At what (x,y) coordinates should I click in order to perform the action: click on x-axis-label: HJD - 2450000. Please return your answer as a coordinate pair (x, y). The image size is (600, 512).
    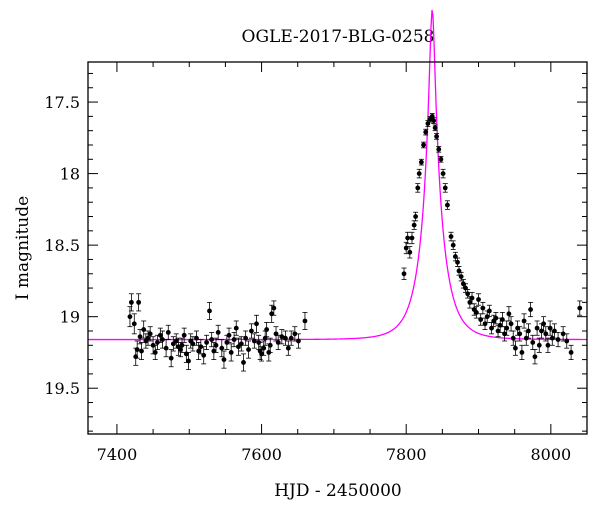
    Looking at the image, I should click on (338, 491).